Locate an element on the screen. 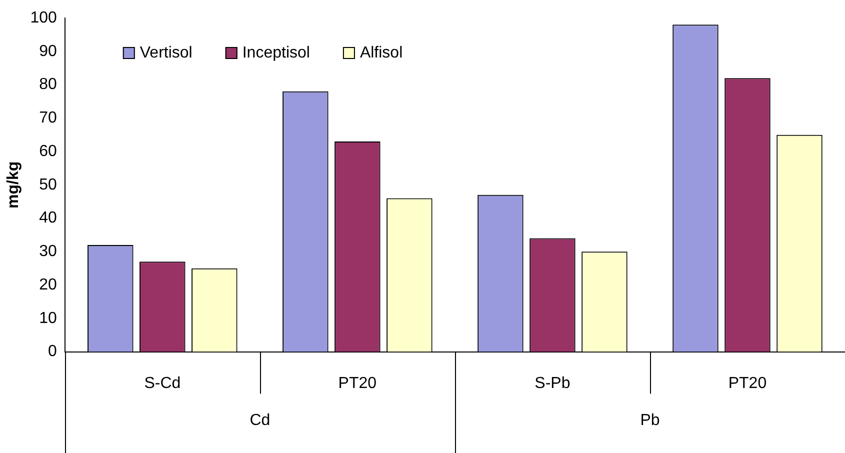 Image resolution: width=845 pixels, height=453 pixels. y-tick-label: 100 is located at coordinates (43, 17).